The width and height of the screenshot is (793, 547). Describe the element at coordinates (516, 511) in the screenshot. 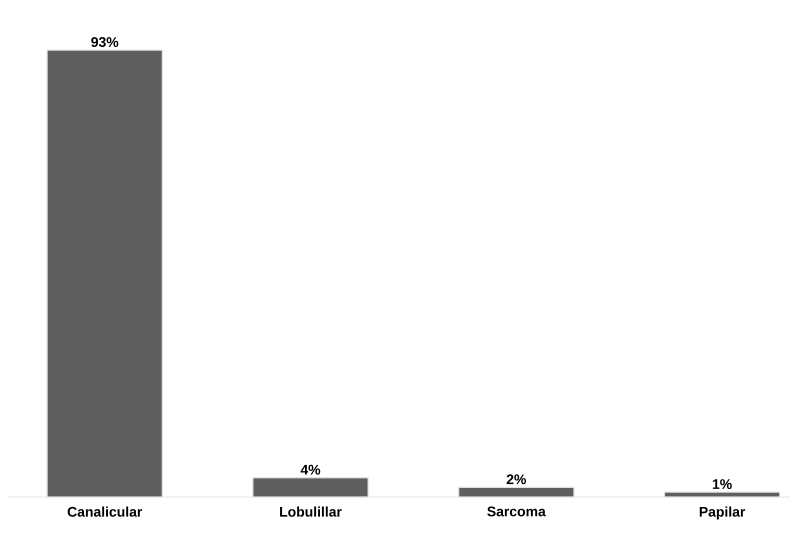

I see `x-tick-label: Sarcoma` at that location.